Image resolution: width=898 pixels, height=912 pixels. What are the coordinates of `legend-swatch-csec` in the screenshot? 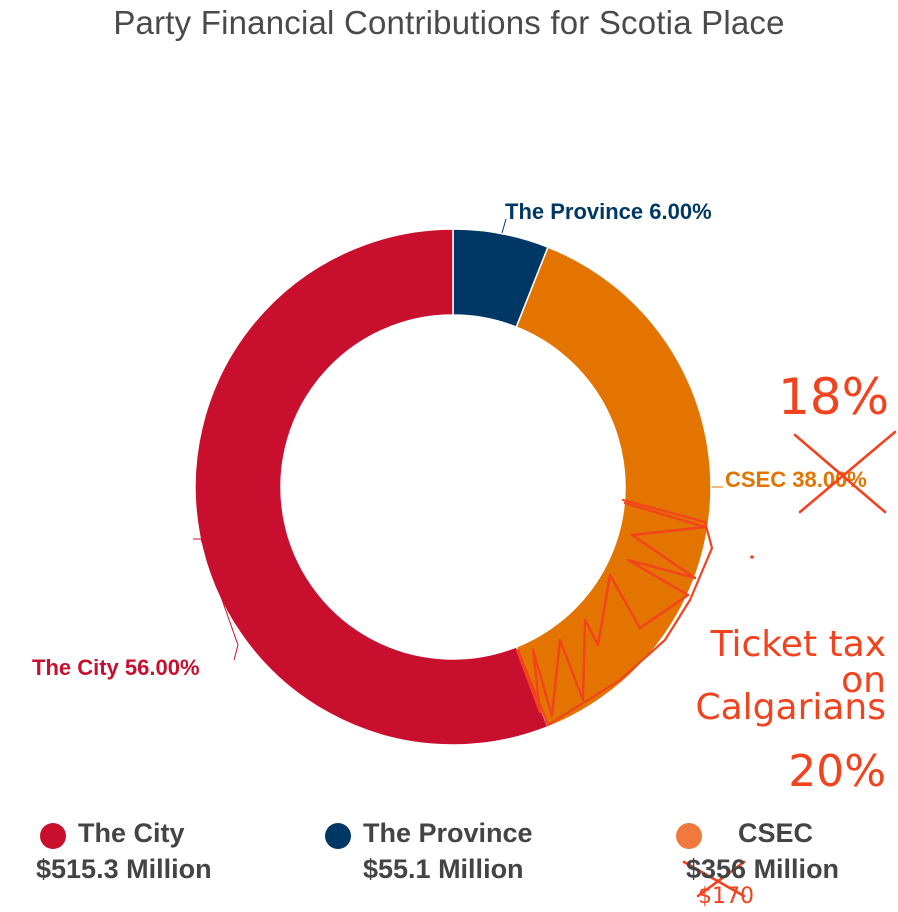 It's located at (689, 836).